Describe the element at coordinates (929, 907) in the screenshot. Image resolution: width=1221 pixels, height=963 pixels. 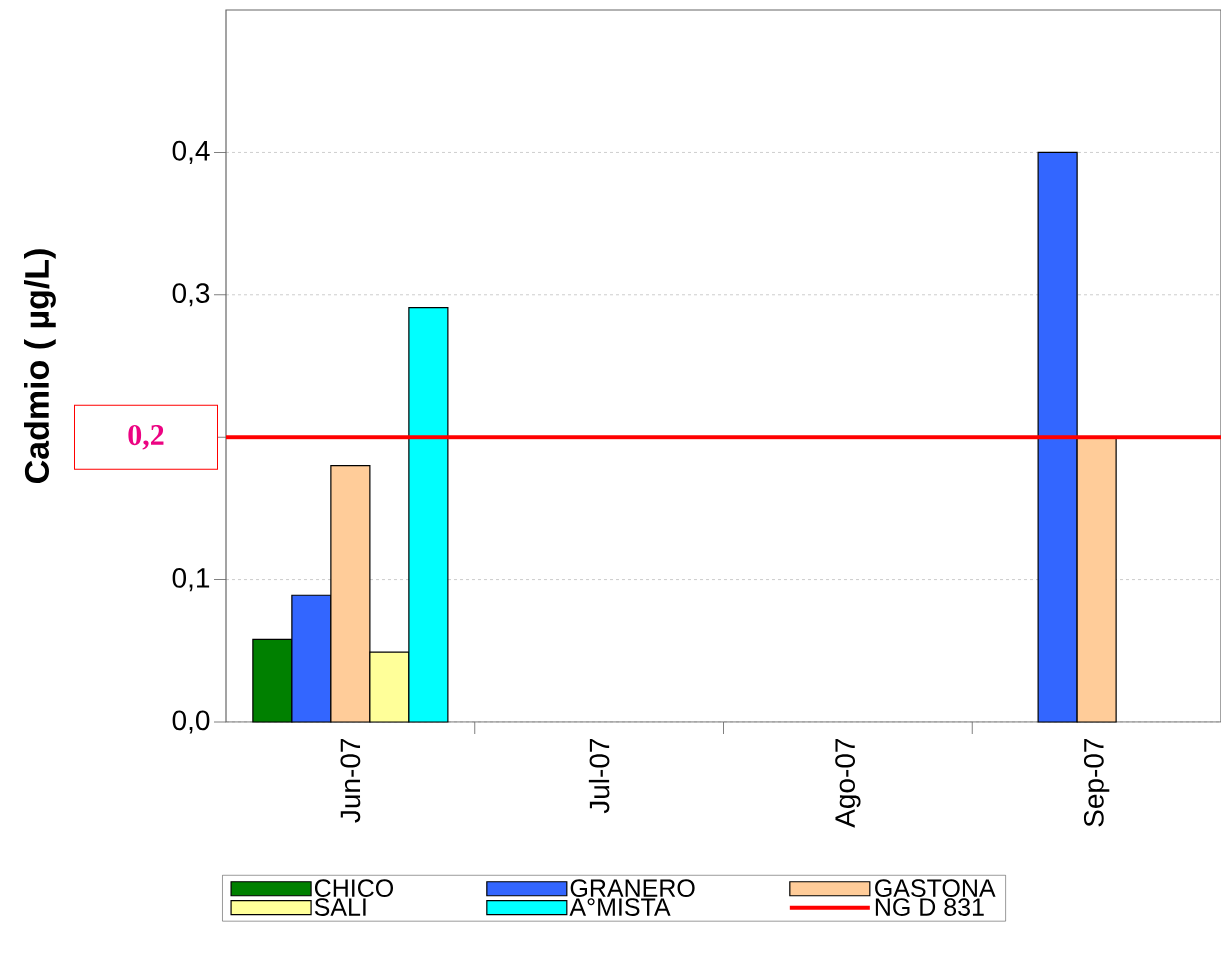
I see `legend-label: NG D 831` at that location.